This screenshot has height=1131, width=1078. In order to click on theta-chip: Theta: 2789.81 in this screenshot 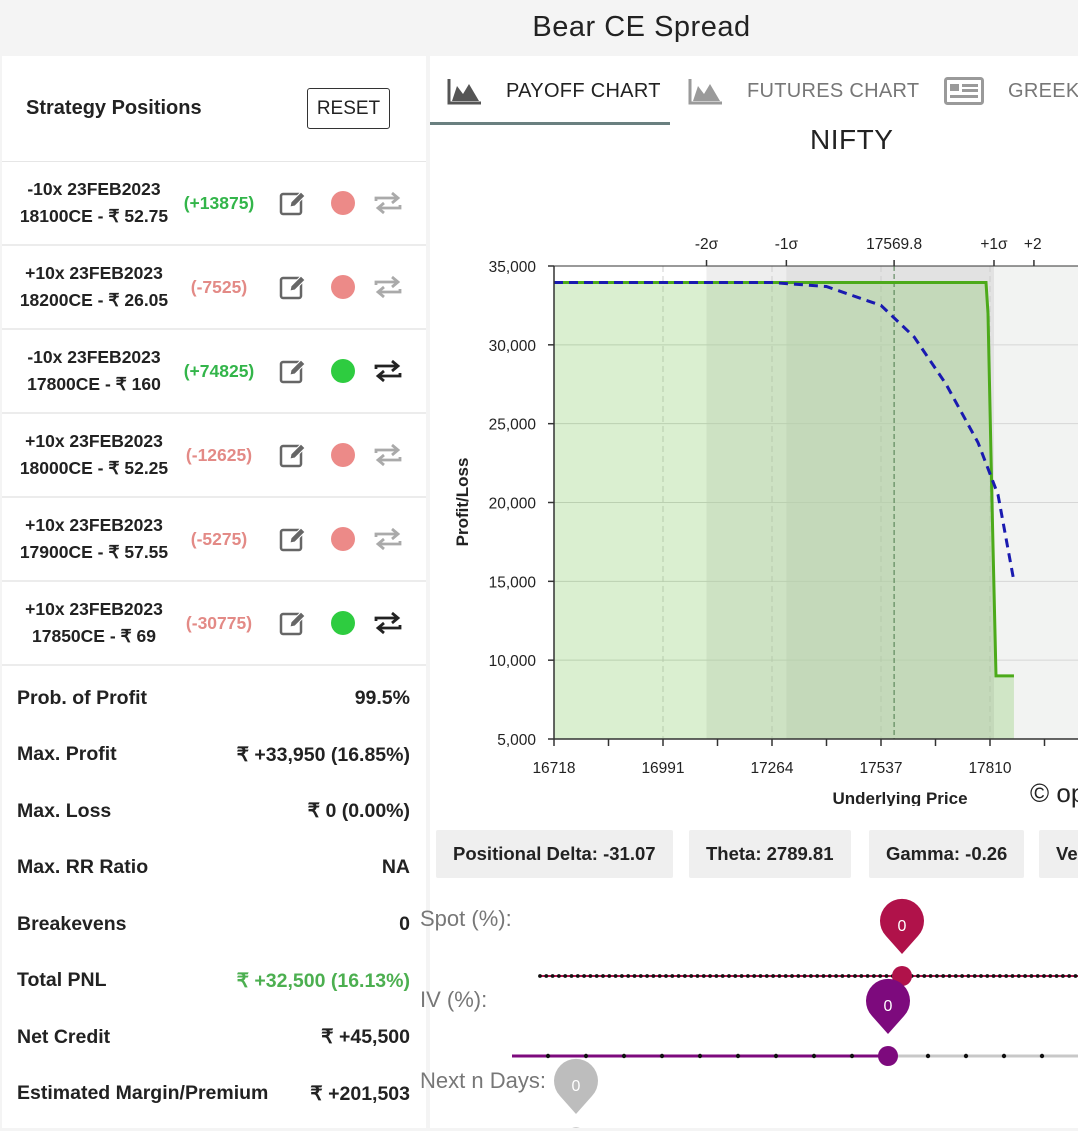, I will do `click(770, 854)`.